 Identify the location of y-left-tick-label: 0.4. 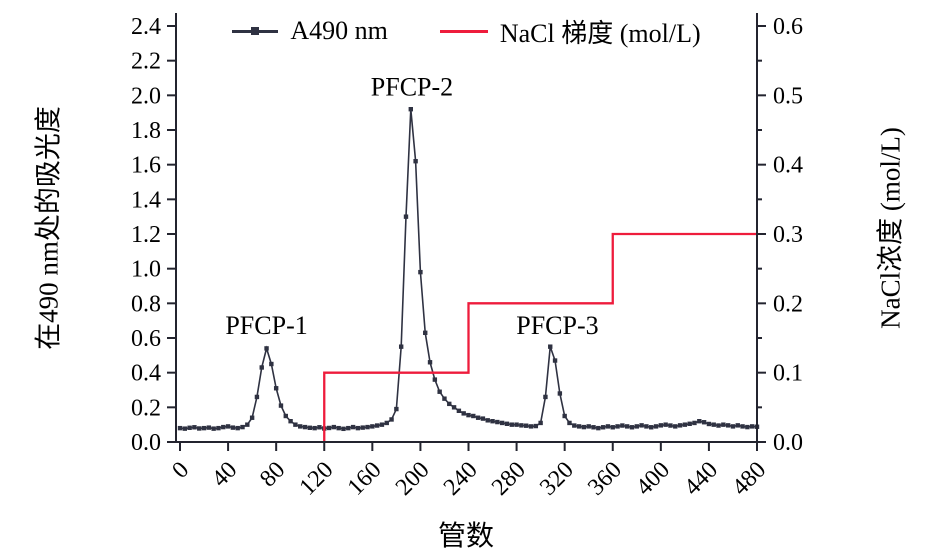
(146, 374).